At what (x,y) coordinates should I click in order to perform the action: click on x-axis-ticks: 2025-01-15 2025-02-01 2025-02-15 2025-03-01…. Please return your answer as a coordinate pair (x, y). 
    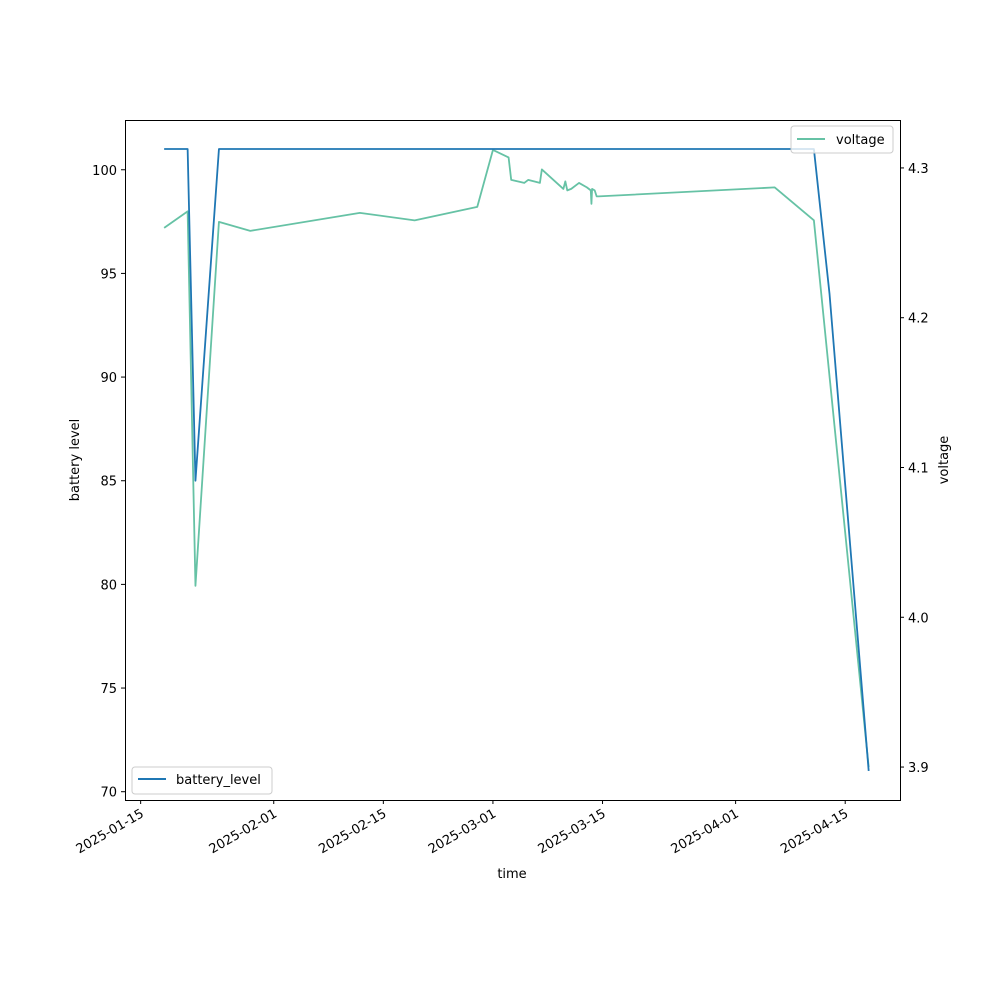
    Looking at the image, I should click on (462, 828).